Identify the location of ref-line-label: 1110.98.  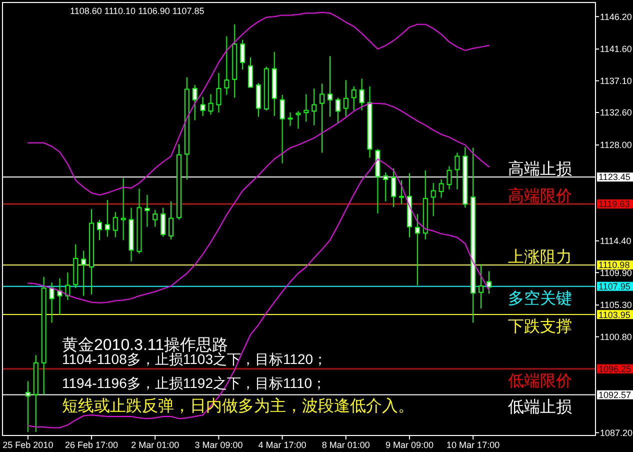
(614, 265).